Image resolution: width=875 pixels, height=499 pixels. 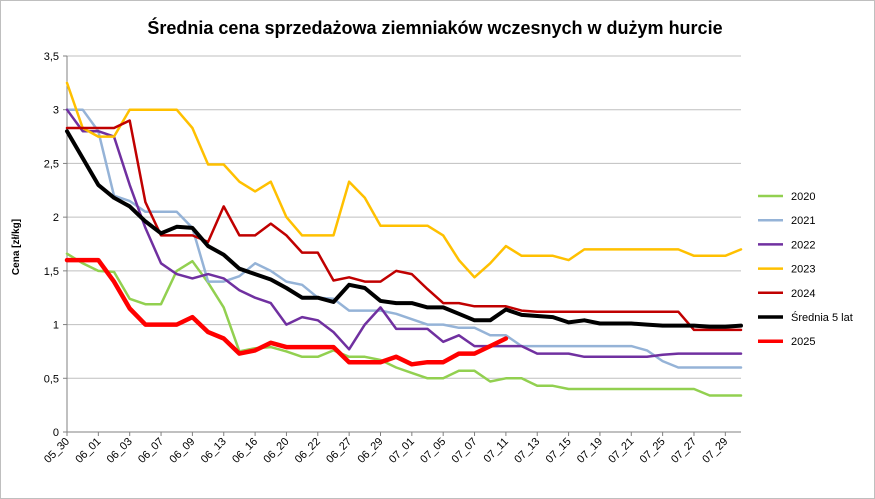 I want to click on x-tick-label: 06_29, so click(x=370, y=451).